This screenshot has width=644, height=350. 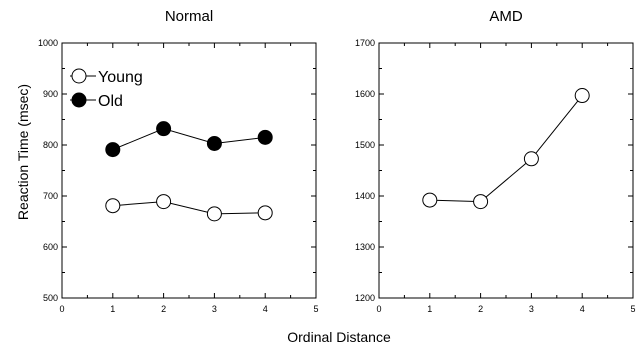 What do you see at coordinates (120, 77) in the screenshot?
I see `legend-label: Young` at bounding box center [120, 77].